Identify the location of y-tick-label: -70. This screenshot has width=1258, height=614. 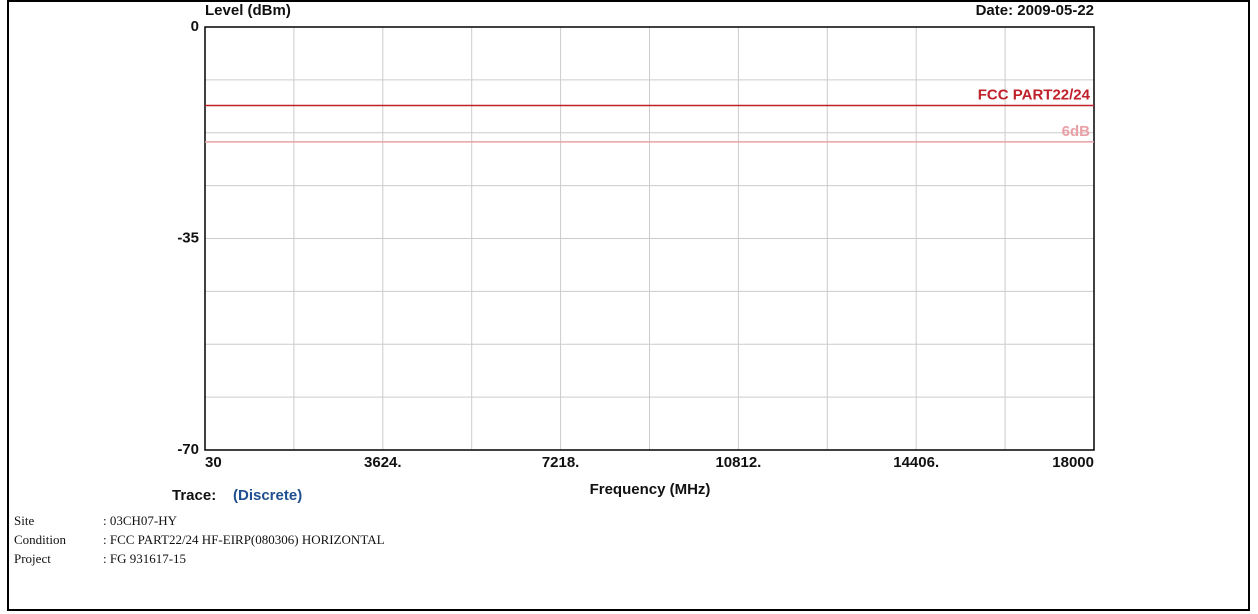
(188, 449).